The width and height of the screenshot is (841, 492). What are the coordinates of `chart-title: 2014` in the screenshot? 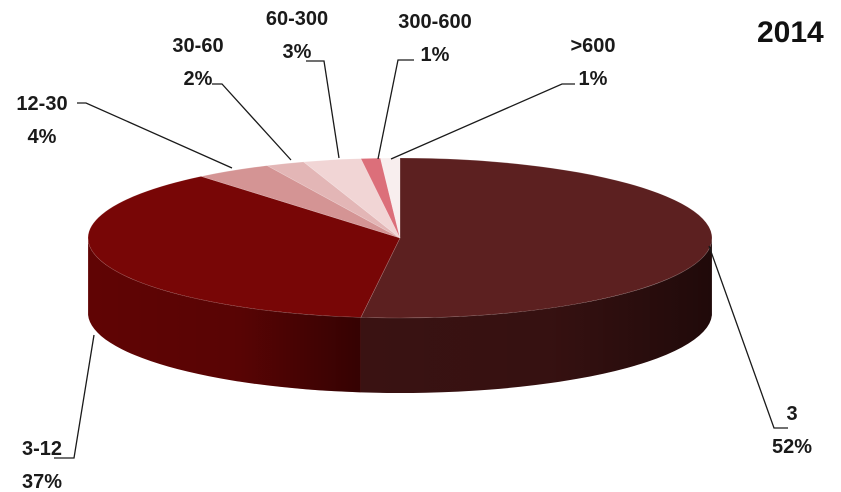 It's located at (790, 32).